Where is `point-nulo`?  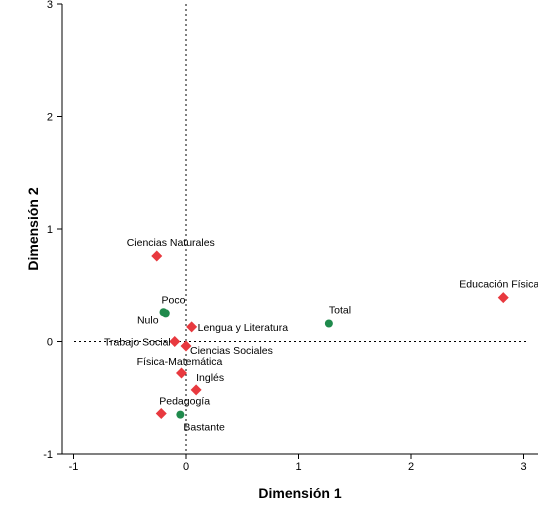
point-nulo is located at coordinates (165, 313).